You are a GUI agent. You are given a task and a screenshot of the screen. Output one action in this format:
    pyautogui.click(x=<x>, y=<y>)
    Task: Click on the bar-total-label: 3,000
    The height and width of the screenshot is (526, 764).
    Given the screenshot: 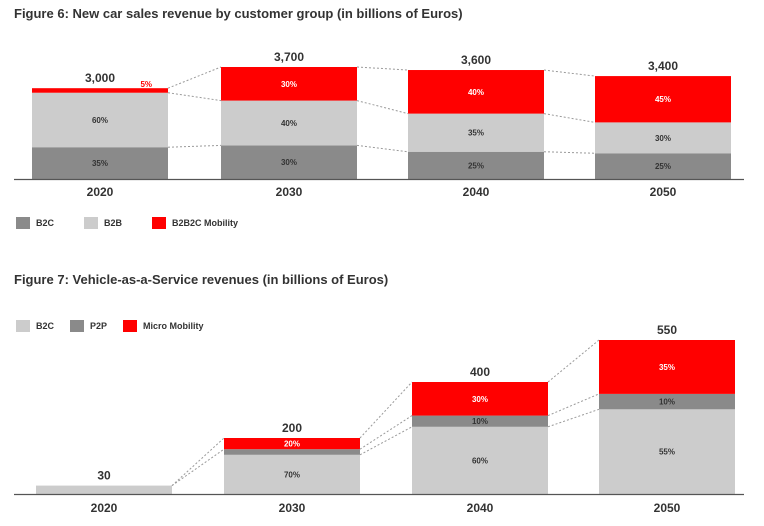 What is the action you would take?
    pyautogui.click(x=100, y=78)
    